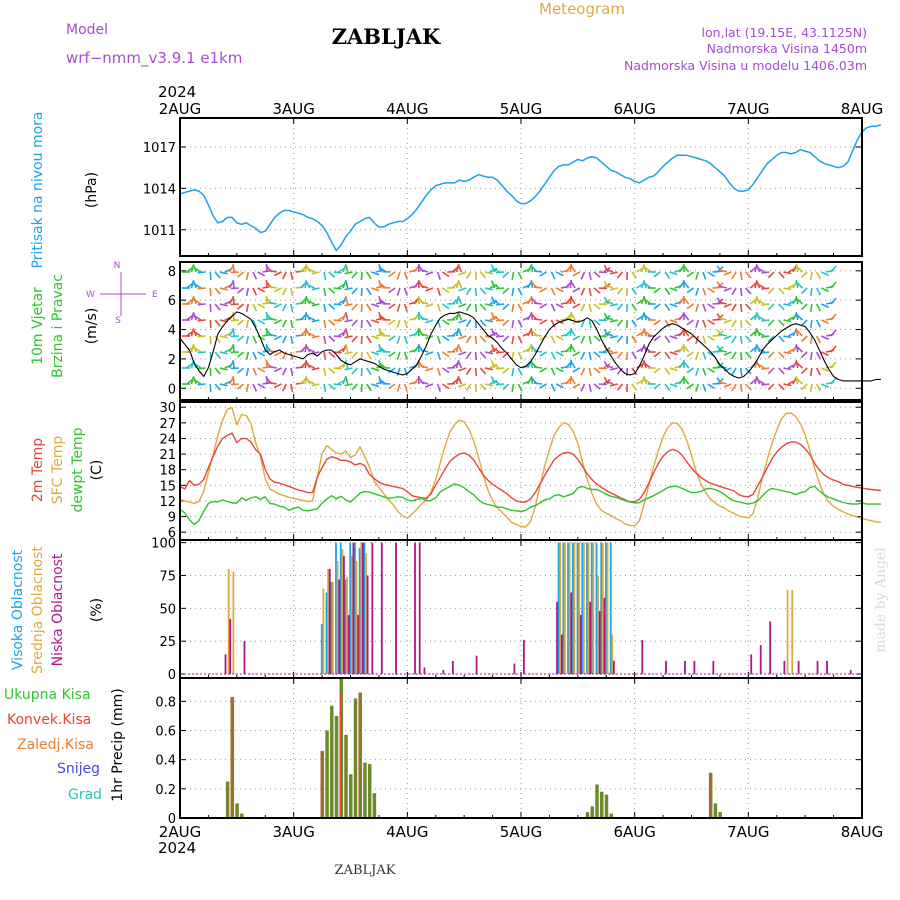 Image resolution: width=900 pixels, height=900 pixels. Describe the element at coordinates (172, 533) in the screenshot. I see `y-tick-label: 6` at that location.